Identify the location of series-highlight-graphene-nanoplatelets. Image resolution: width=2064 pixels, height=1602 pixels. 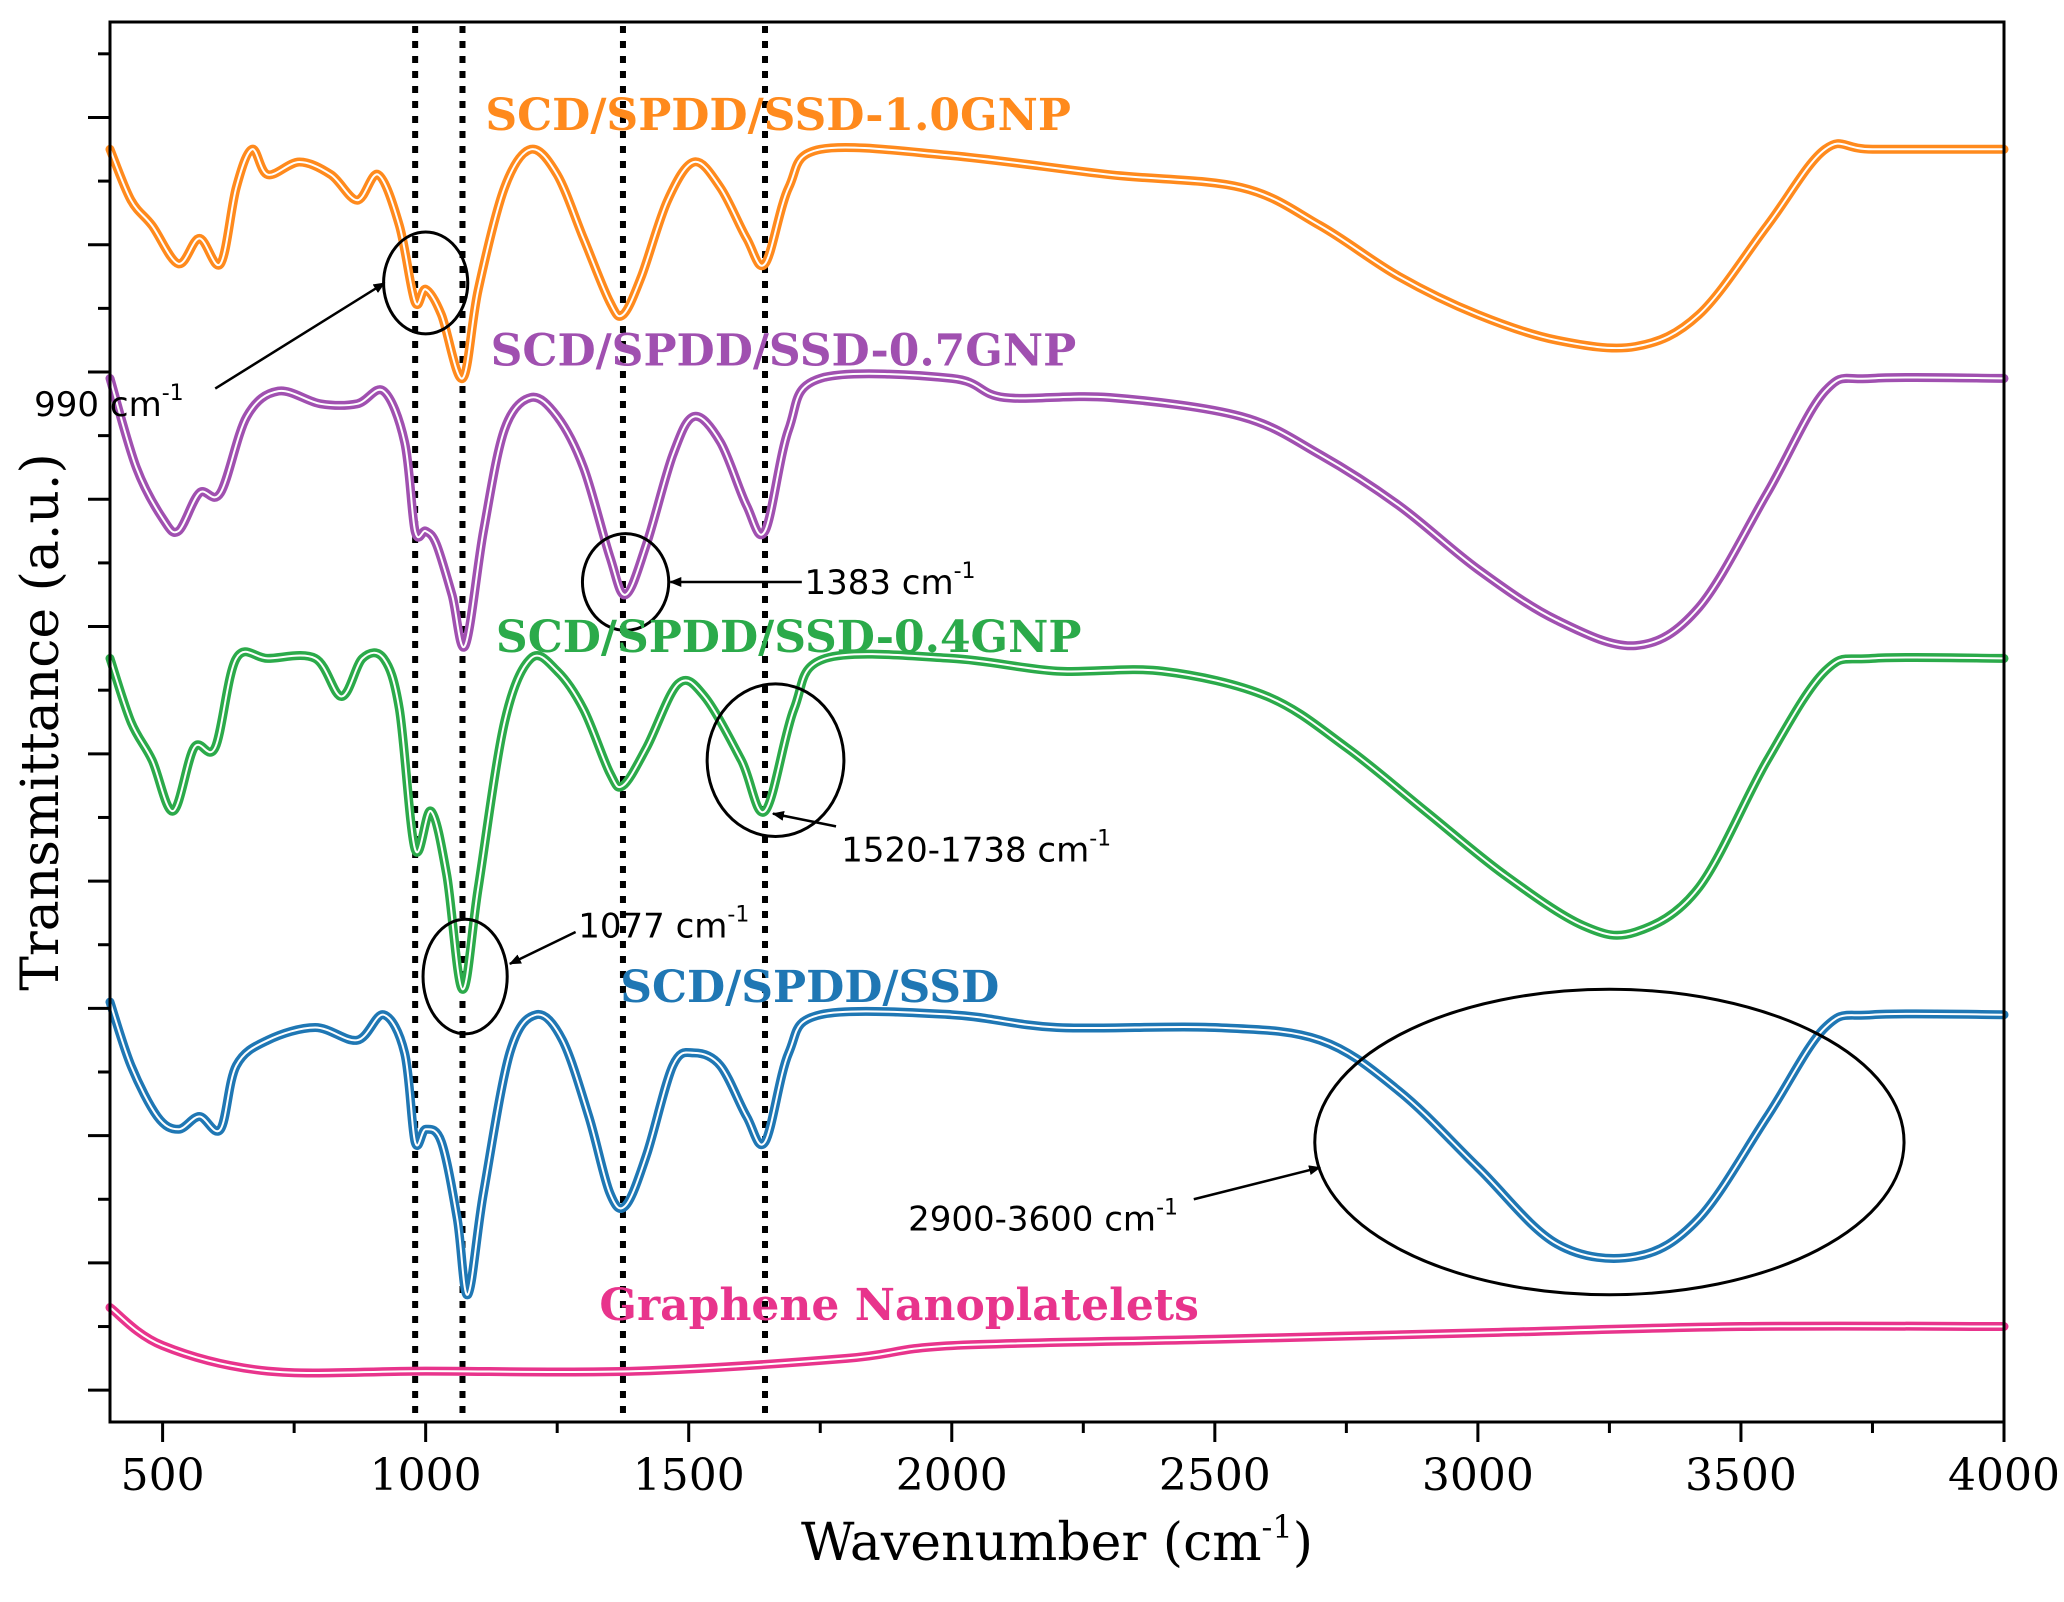
(1057, 1340).